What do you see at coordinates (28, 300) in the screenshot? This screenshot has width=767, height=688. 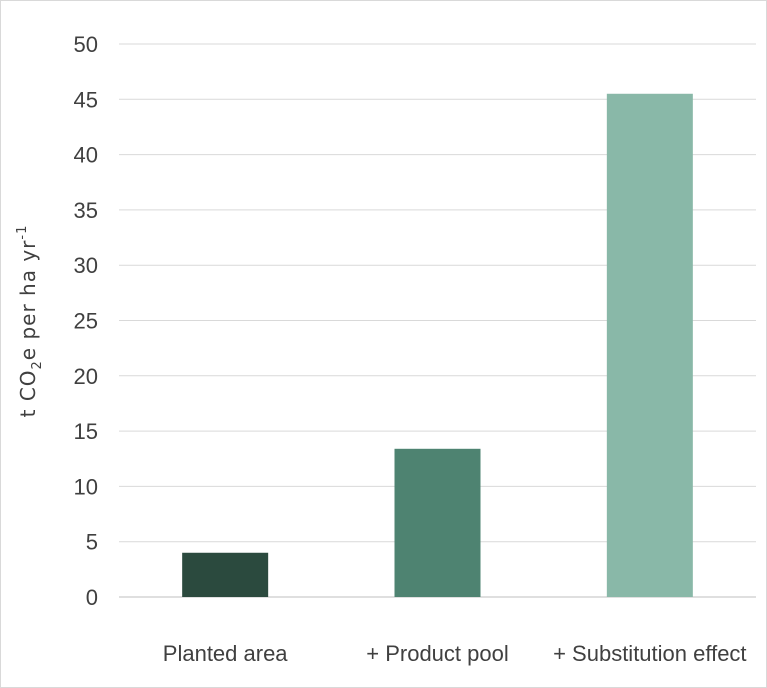 I see `y-axis-label-middle: e per ha yr` at bounding box center [28, 300].